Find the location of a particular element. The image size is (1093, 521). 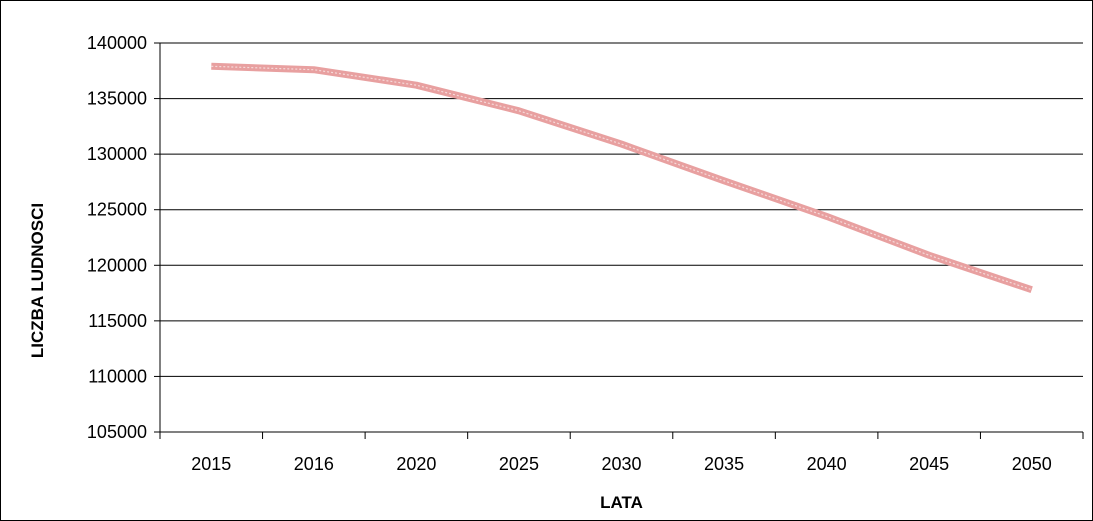

x-axis-title: LATA is located at coordinates (621, 502).